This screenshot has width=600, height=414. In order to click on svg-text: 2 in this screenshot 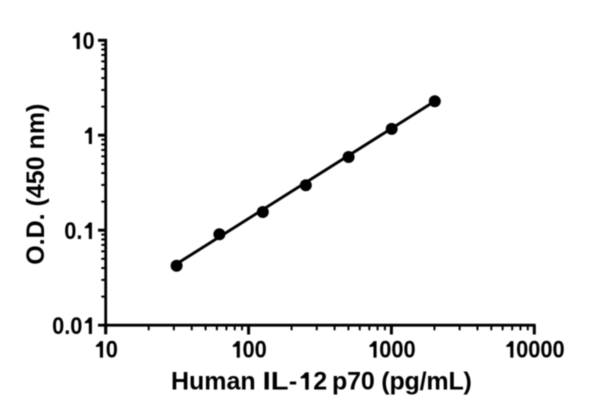, I will do `click(320, 382)`.